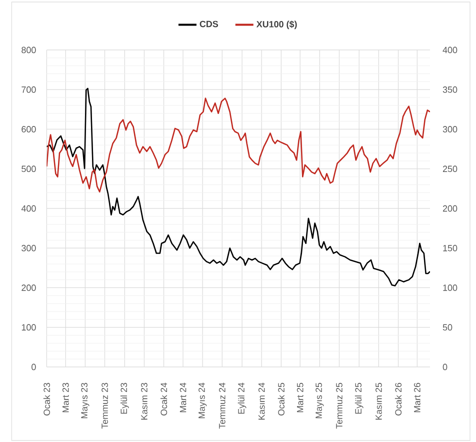 The width and height of the screenshot is (476, 442). I want to click on x-tick-label: Mayıs 24, so click(202, 400).